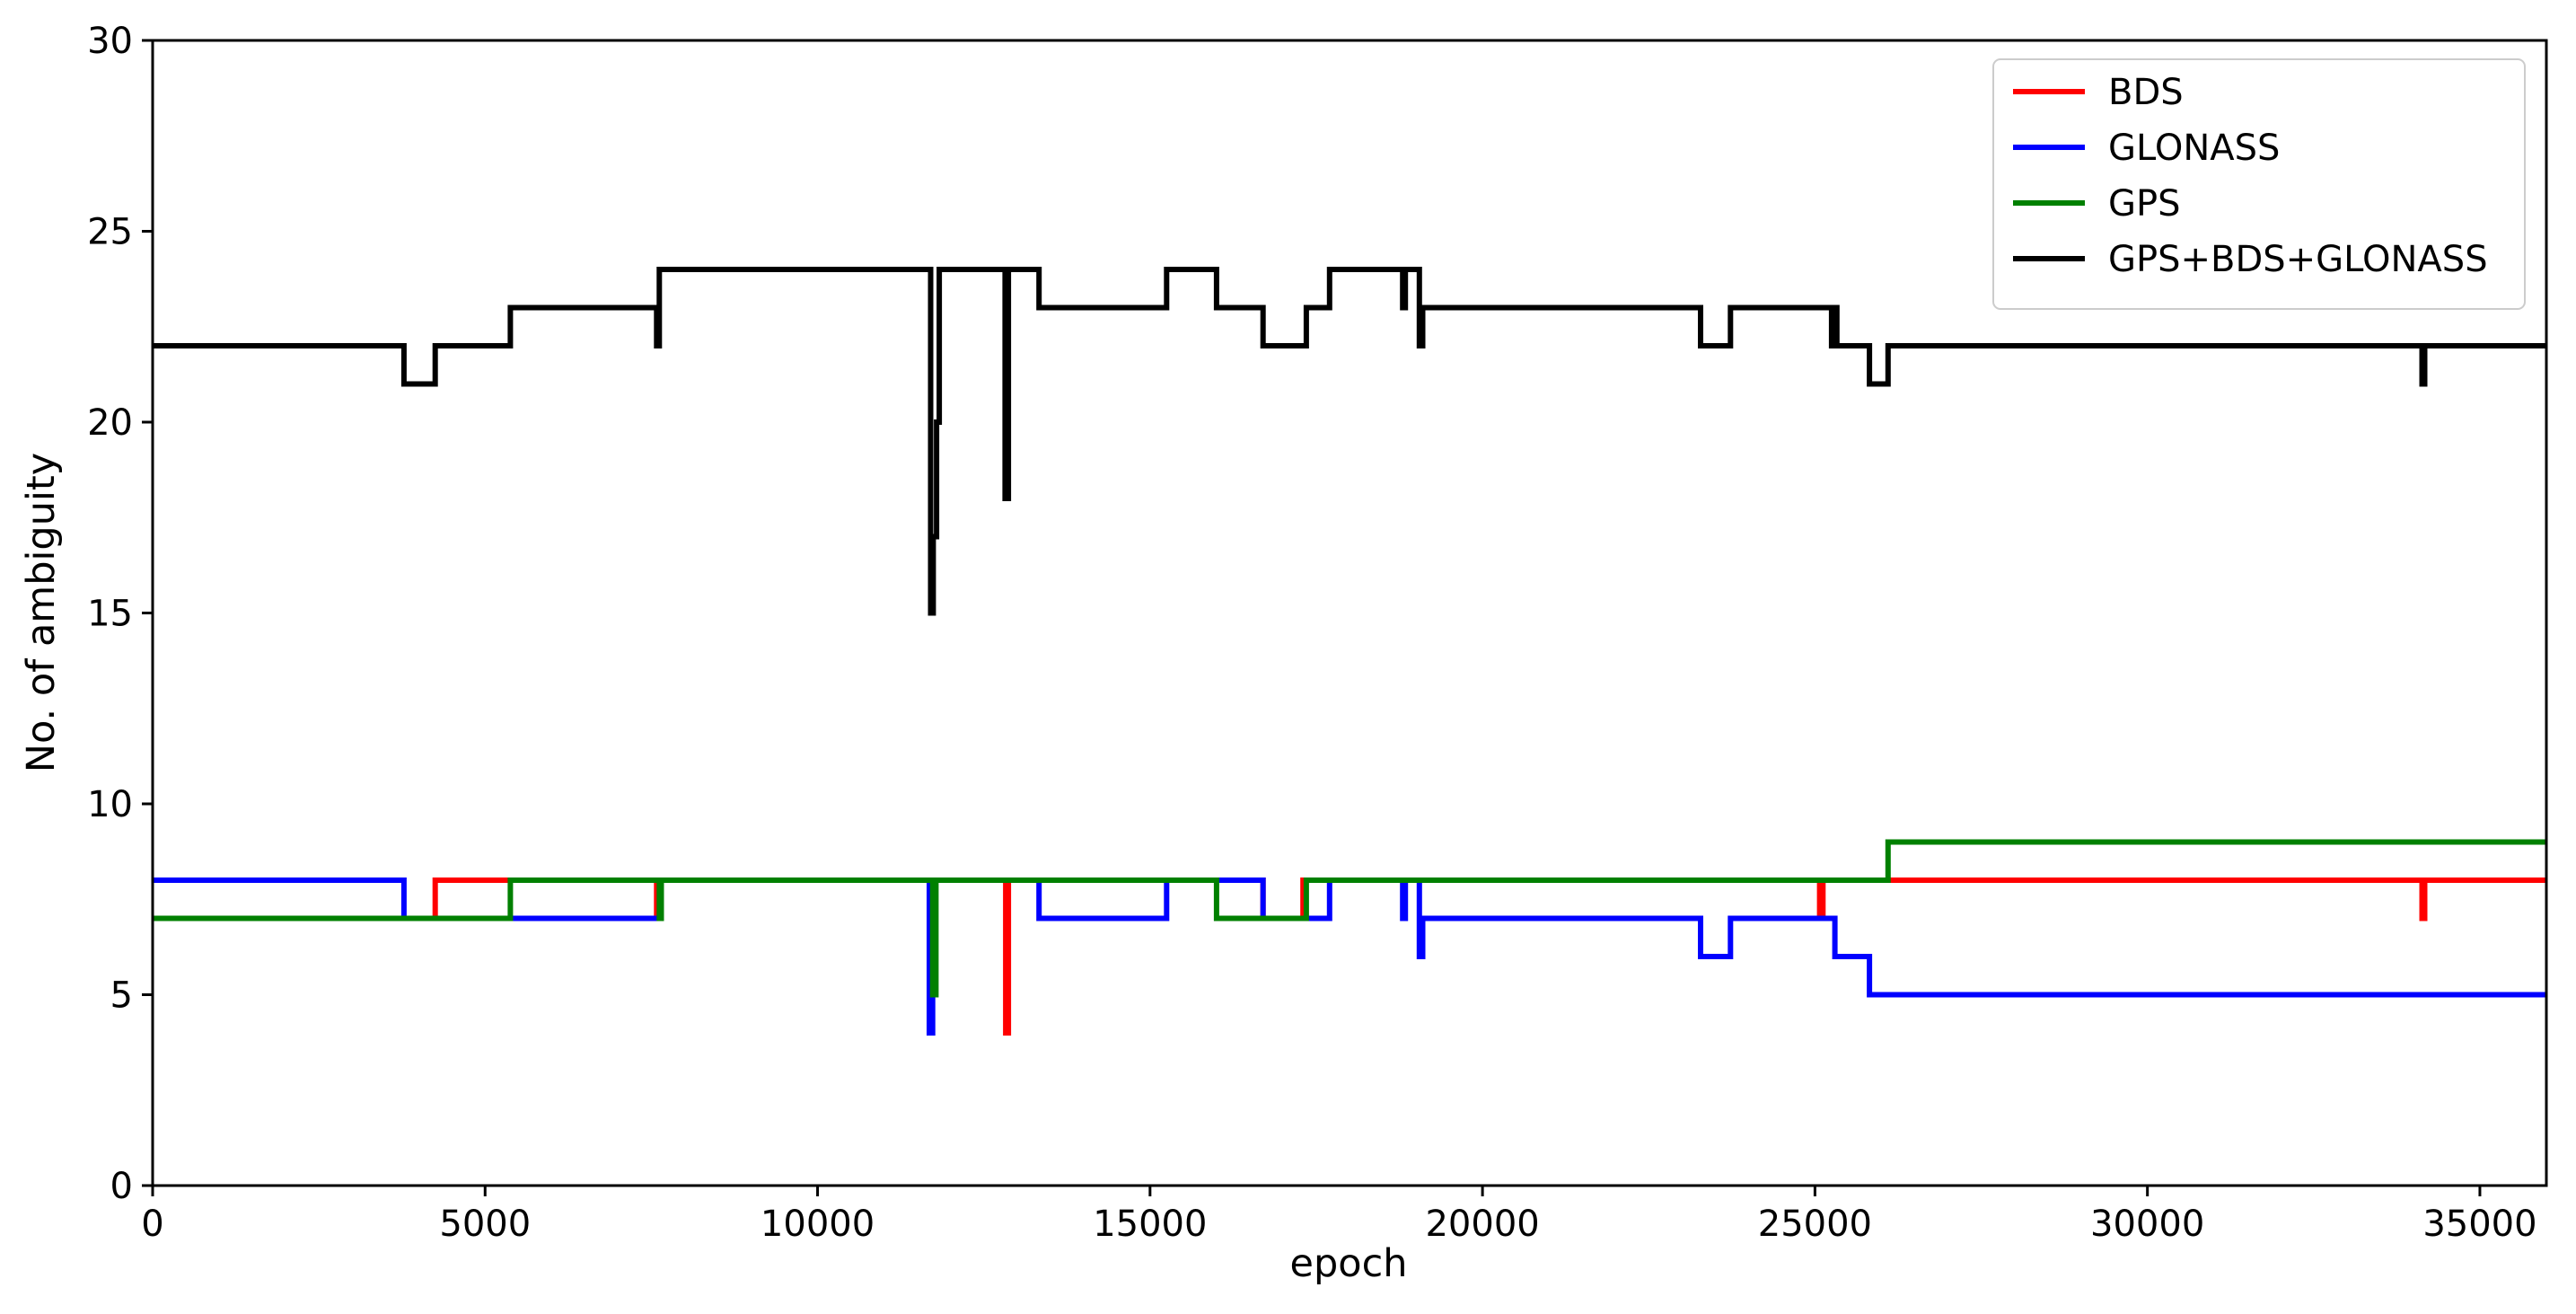 Image resolution: width=2576 pixels, height=1314 pixels. I want to click on legend: BDS GLONASS GPS GPS+BDS+GLONASS, so click(2259, 184).